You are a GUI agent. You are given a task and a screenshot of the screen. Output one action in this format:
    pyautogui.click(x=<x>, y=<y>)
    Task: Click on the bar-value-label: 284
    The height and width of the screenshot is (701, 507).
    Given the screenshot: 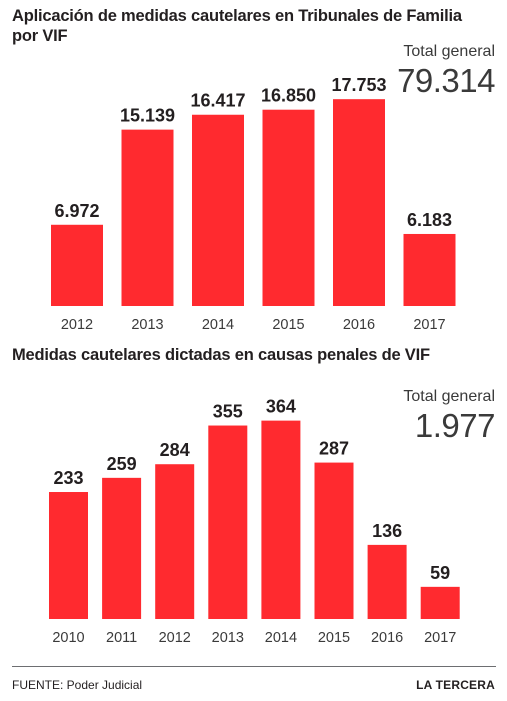 What is the action you would take?
    pyautogui.click(x=175, y=450)
    